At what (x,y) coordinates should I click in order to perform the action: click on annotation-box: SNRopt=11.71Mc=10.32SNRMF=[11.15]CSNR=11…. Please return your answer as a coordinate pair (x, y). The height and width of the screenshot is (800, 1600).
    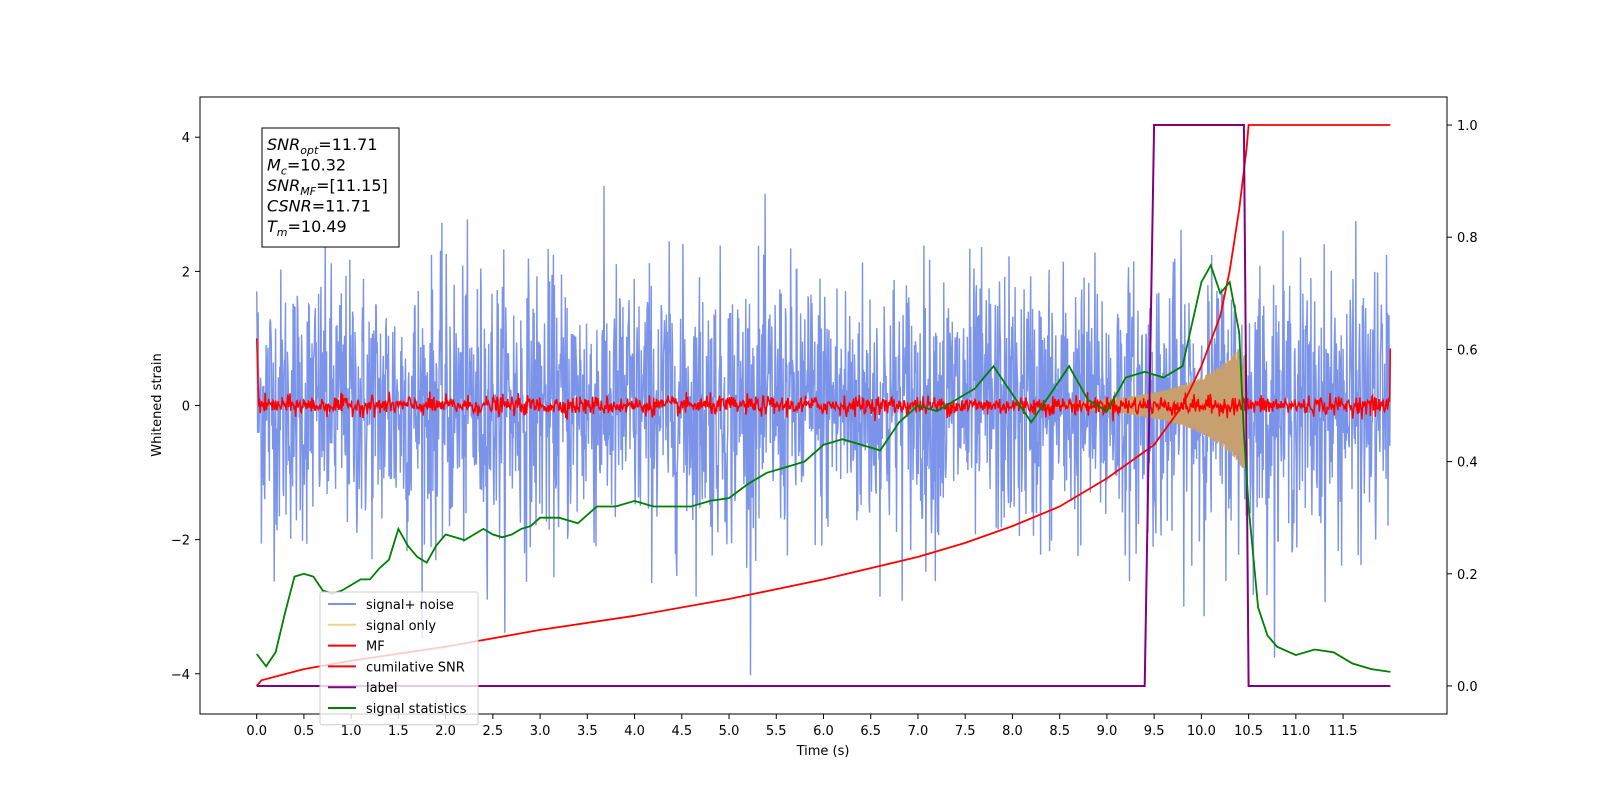
    Looking at the image, I should click on (330, 187).